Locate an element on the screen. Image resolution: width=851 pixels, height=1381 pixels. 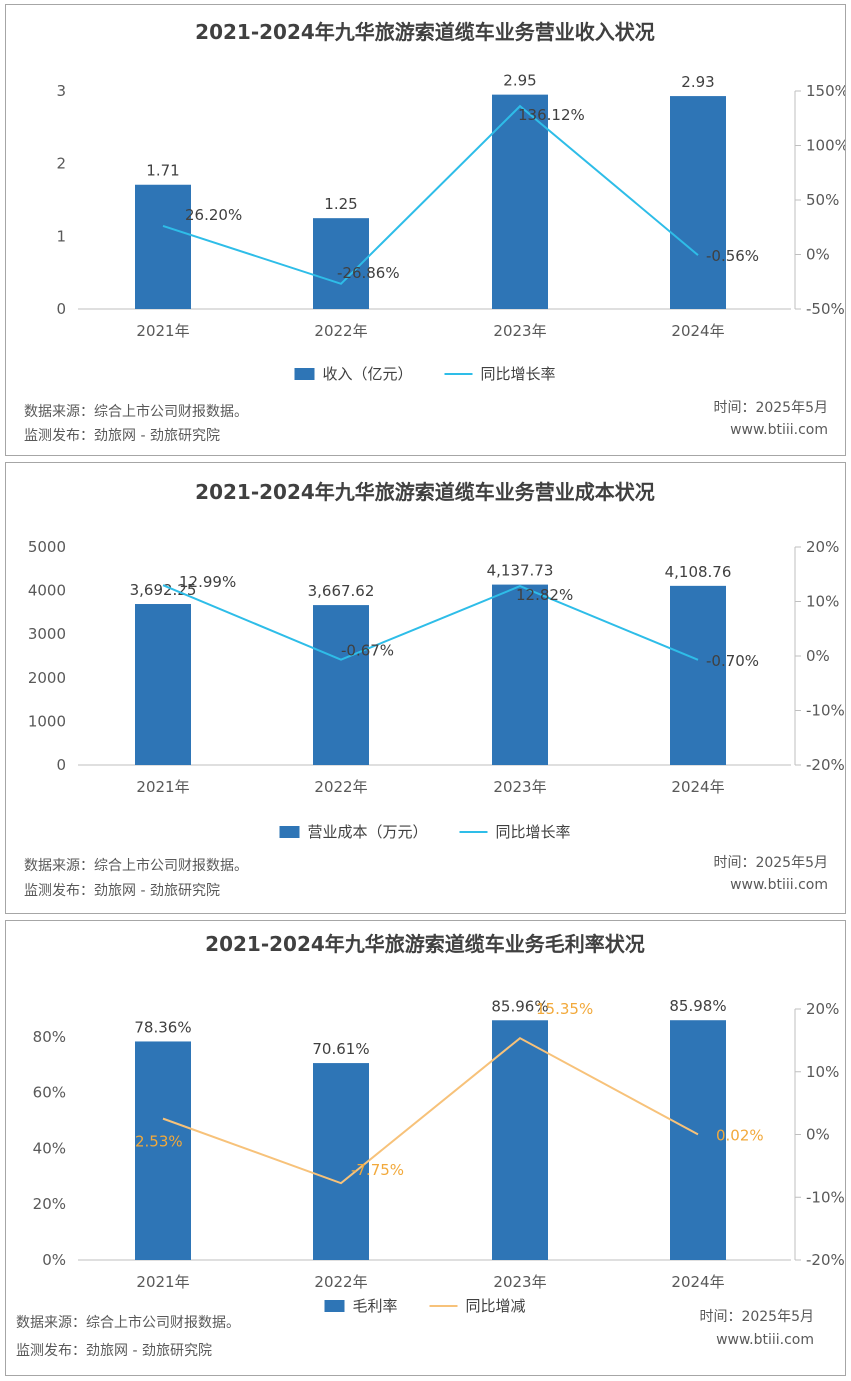
left-axis-tick: 3 is located at coordinates (61, 91).